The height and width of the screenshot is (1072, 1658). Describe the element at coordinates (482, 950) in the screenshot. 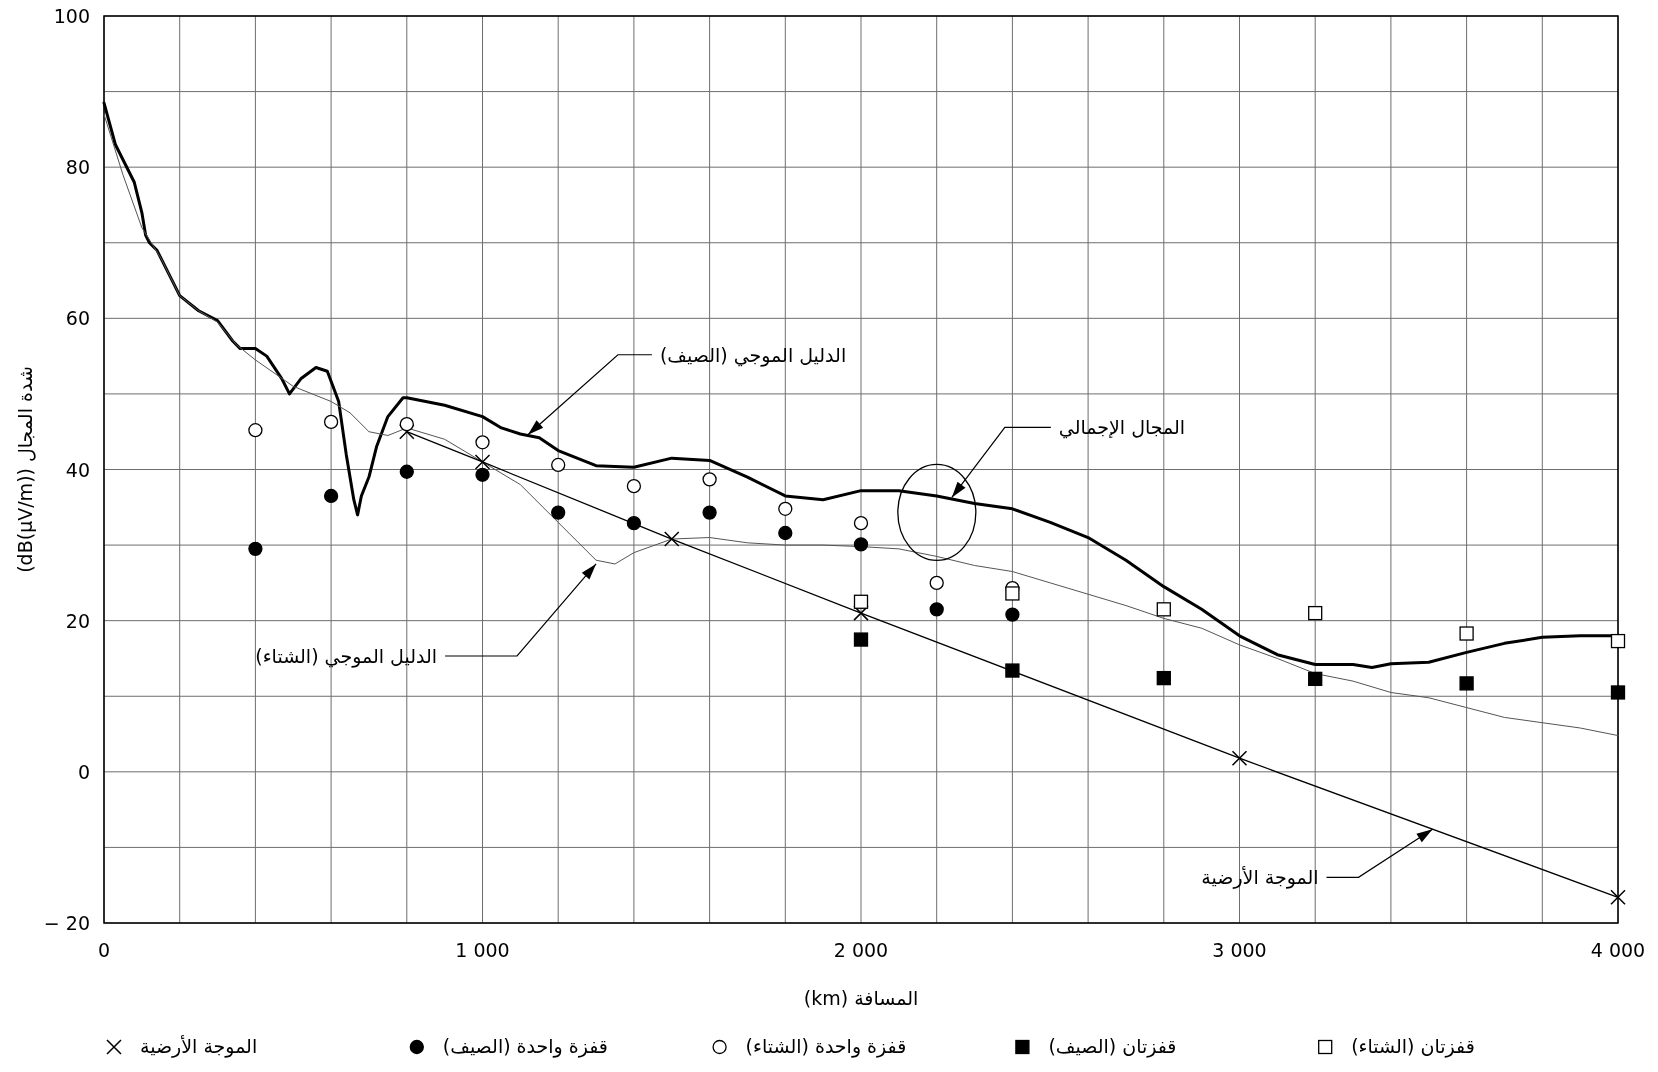

I see `x-tick-label: 1 000` at that location.